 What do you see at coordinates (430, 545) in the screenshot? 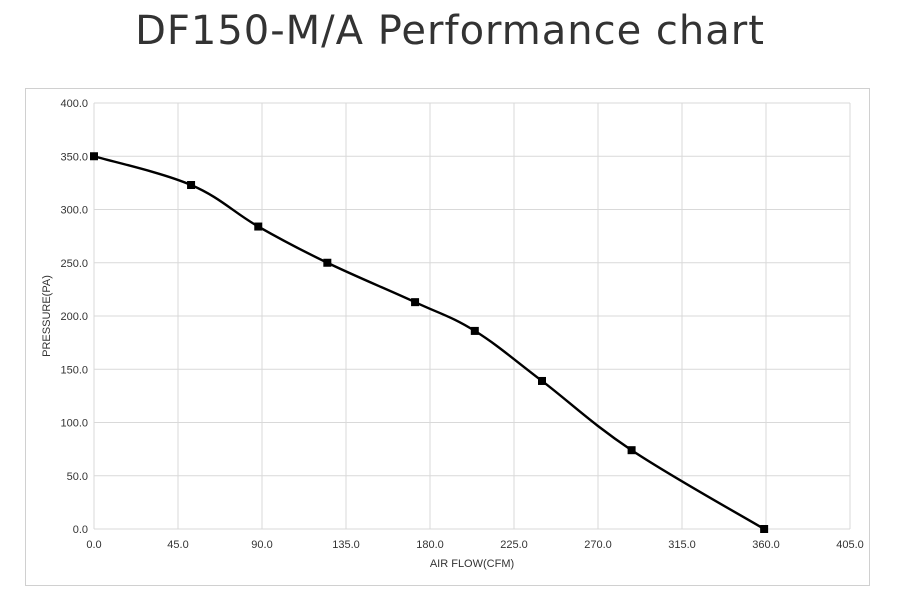
I see `x-tick-label: 180.0` at bounding box center [430, 545].